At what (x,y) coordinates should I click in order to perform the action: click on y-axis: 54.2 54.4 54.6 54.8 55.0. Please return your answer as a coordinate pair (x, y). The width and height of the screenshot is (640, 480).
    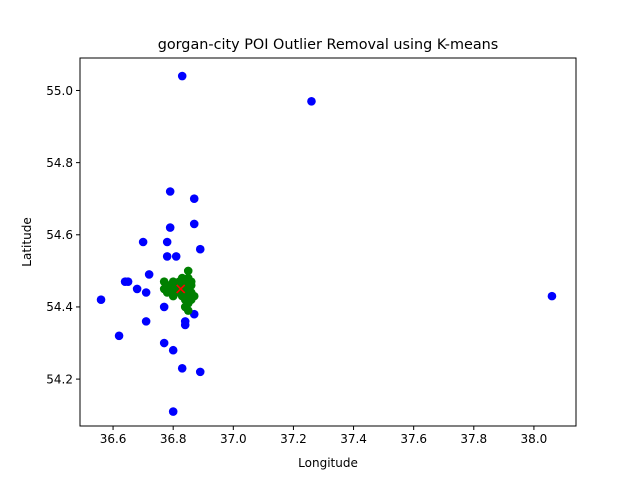
    Looking at the image, I should click on (63, 235).